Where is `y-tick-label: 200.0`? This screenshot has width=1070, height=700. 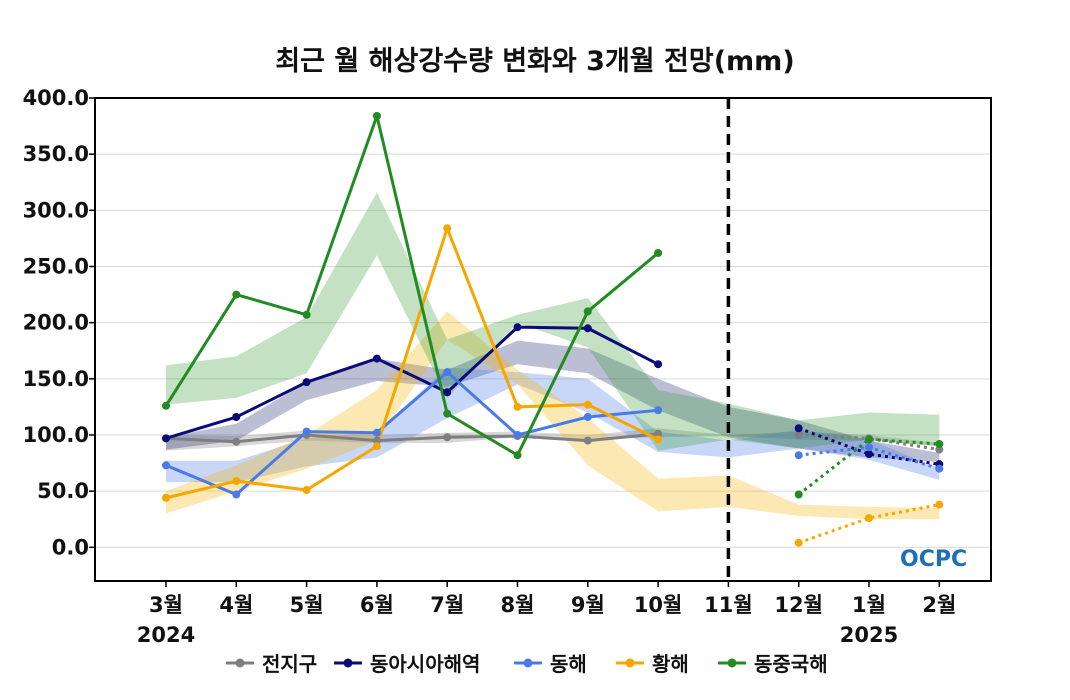 y-tick-label: 200.0 is located at coordinates (56, 323).